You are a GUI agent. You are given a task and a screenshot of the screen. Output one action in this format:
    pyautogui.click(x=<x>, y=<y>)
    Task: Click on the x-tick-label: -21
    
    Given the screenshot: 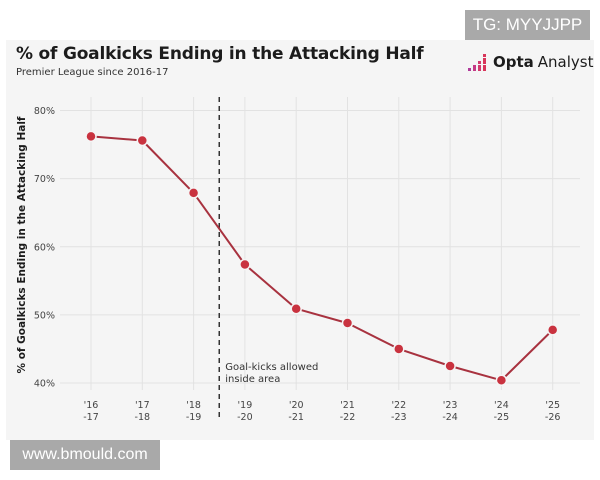 What is the action you would take?
    pyautogui.click(x=296, y=417)
    